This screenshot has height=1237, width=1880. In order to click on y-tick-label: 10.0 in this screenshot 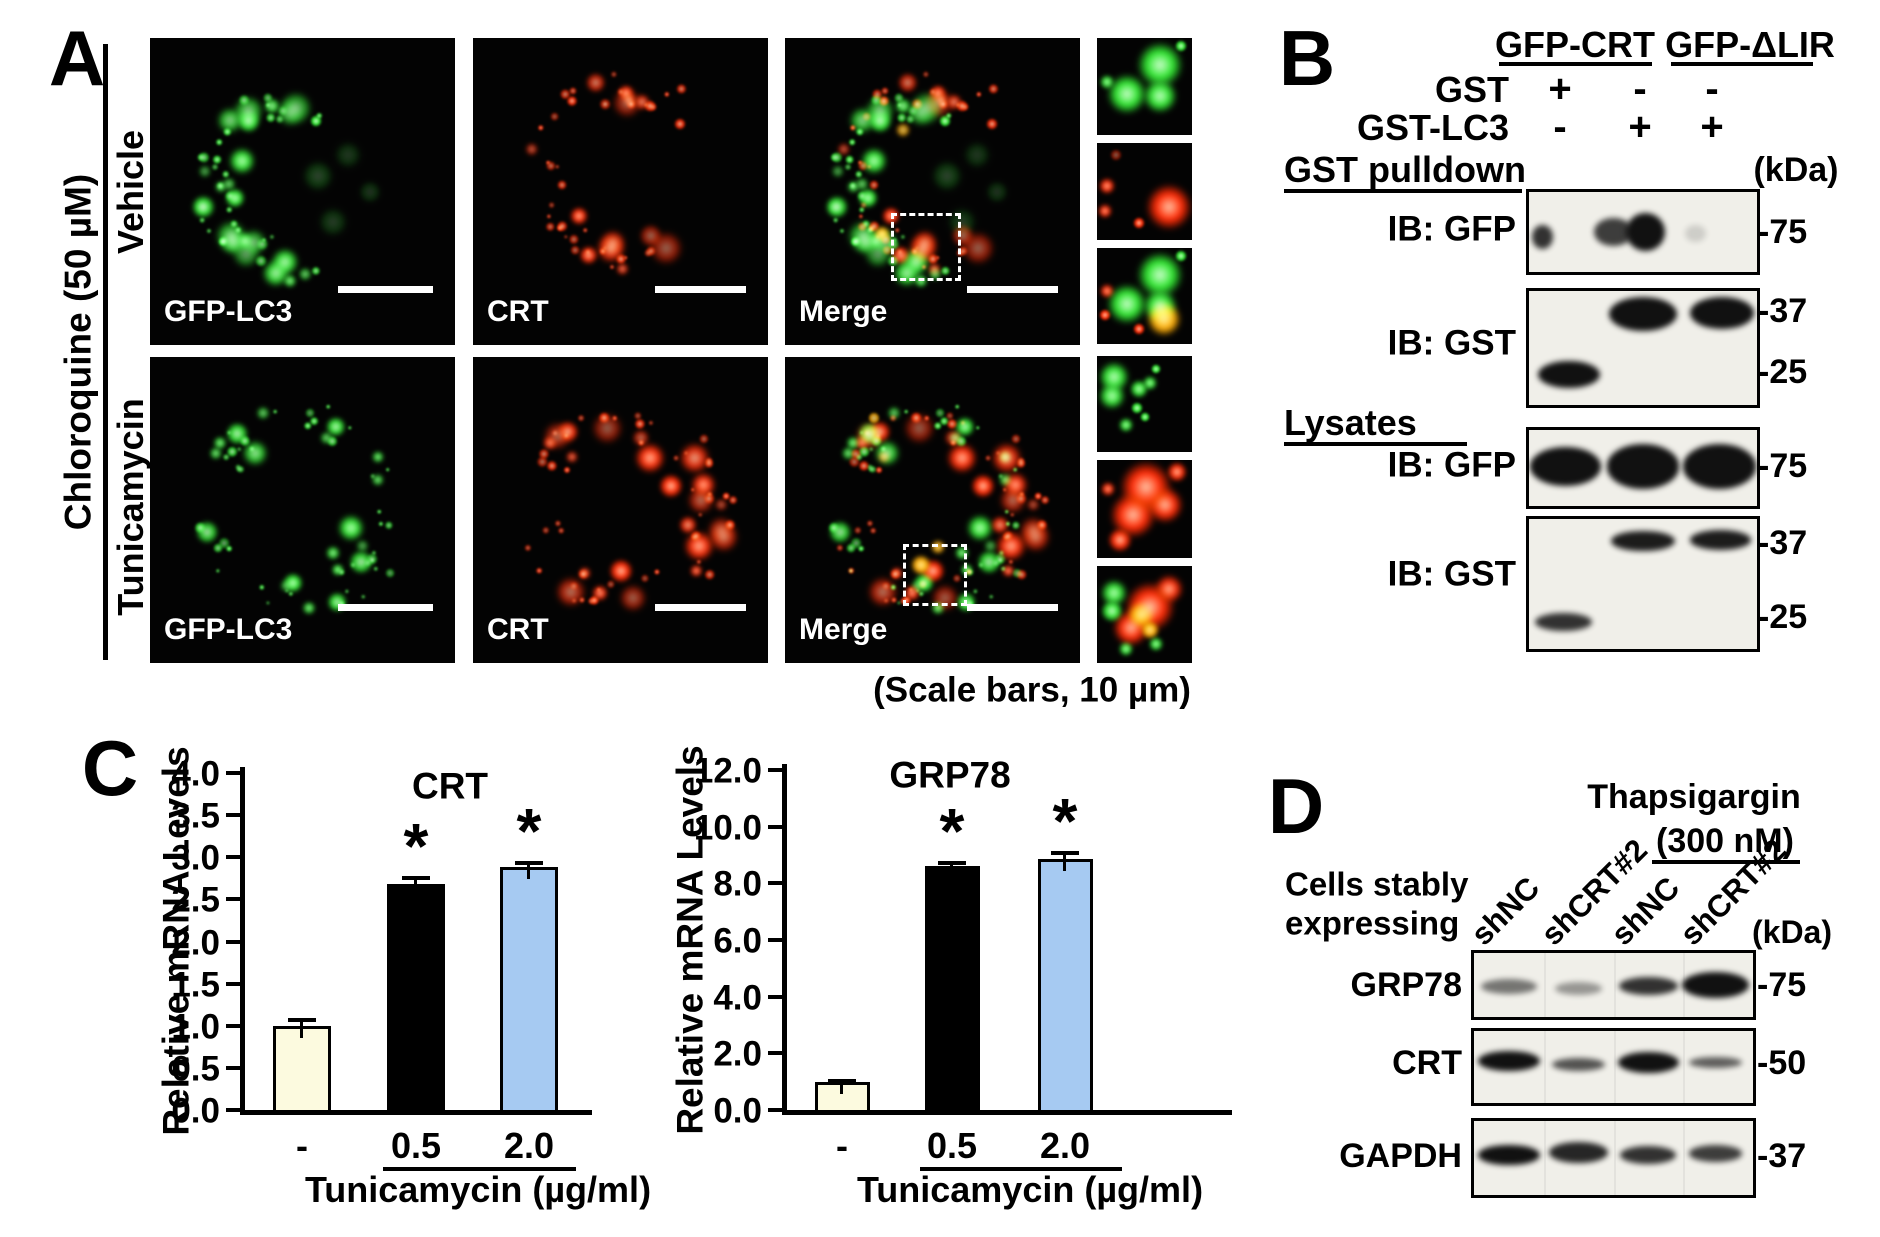, I will do `click(727, 828)`.